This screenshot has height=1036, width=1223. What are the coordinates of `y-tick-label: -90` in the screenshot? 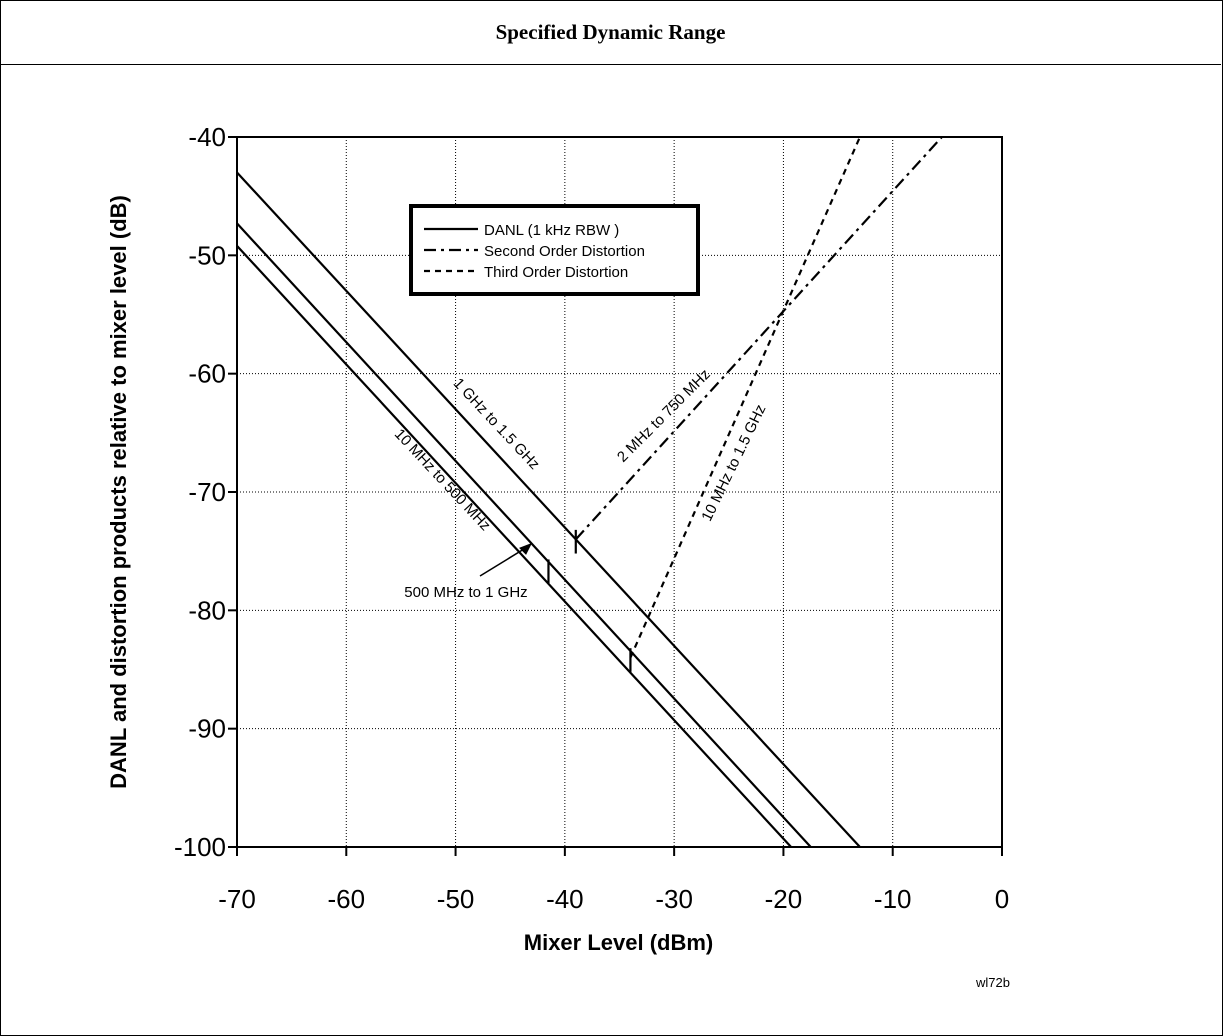 It's located at (207, 729).